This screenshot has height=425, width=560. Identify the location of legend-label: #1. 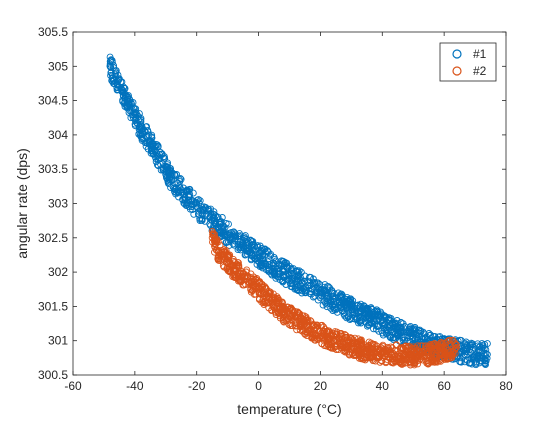
(480, 54).